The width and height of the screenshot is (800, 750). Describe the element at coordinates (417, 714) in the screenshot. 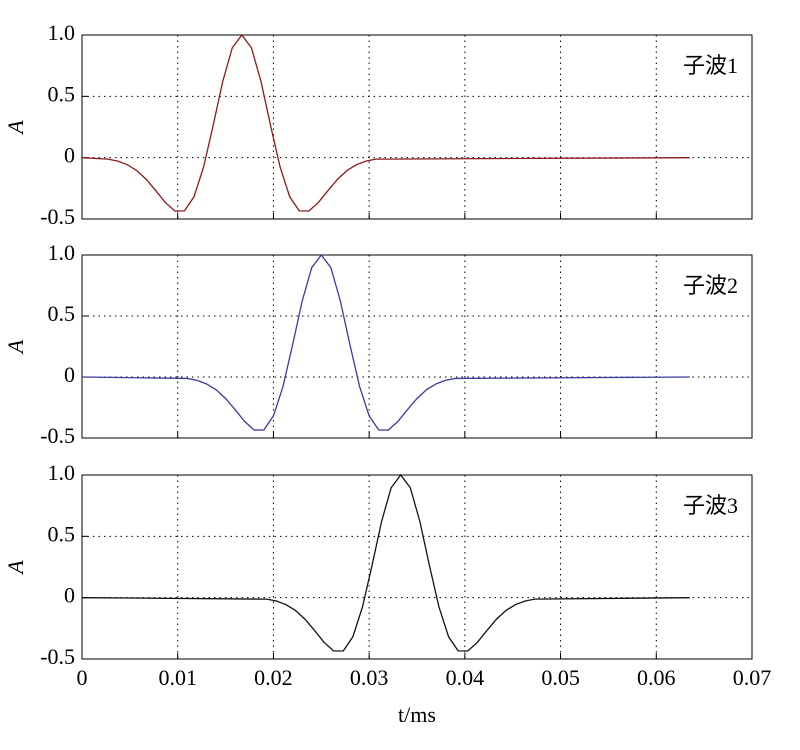

I see `x-axis-label: t/ms` at that location.